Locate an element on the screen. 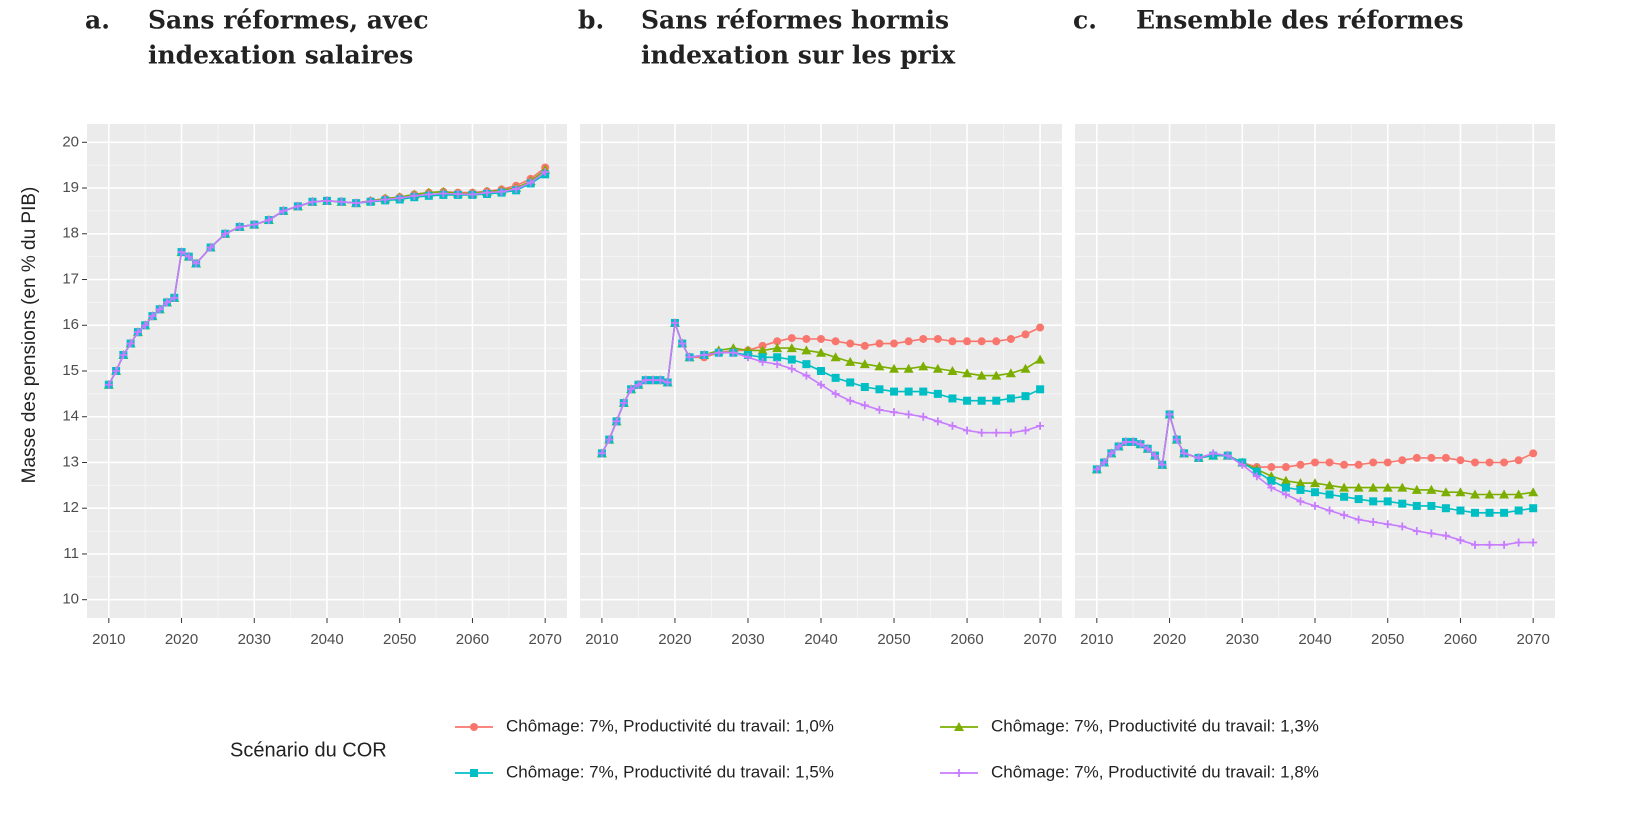  x-tick-label: 2040 is located at coordinates (1314, 639).